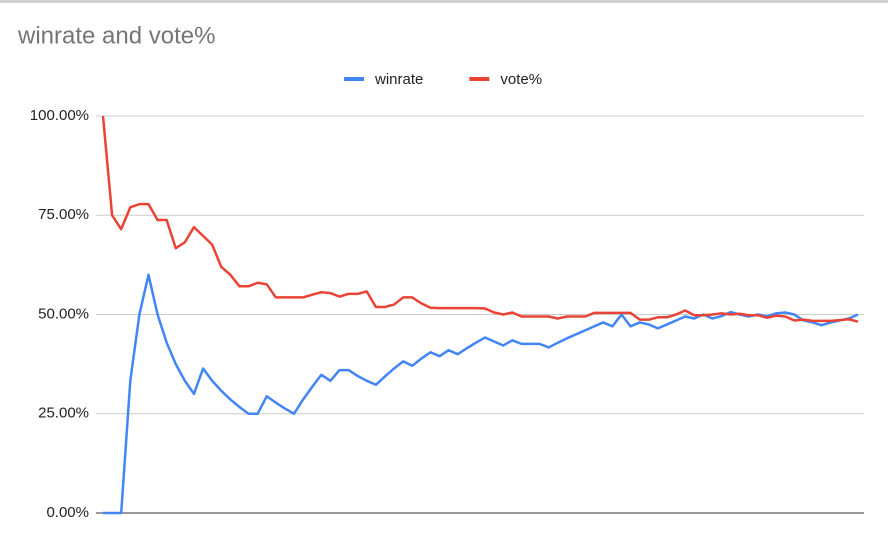 This screenshot has height=542, width=888. What do you see at coordinates (398, 79) in the screenshot?
I see `legend-label: winrate` at bounding box center [398, 79].